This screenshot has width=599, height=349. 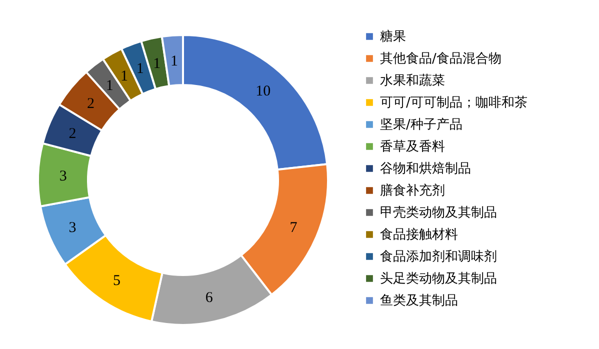 I want to click on data-label: 7, so click(x=294, y=228).